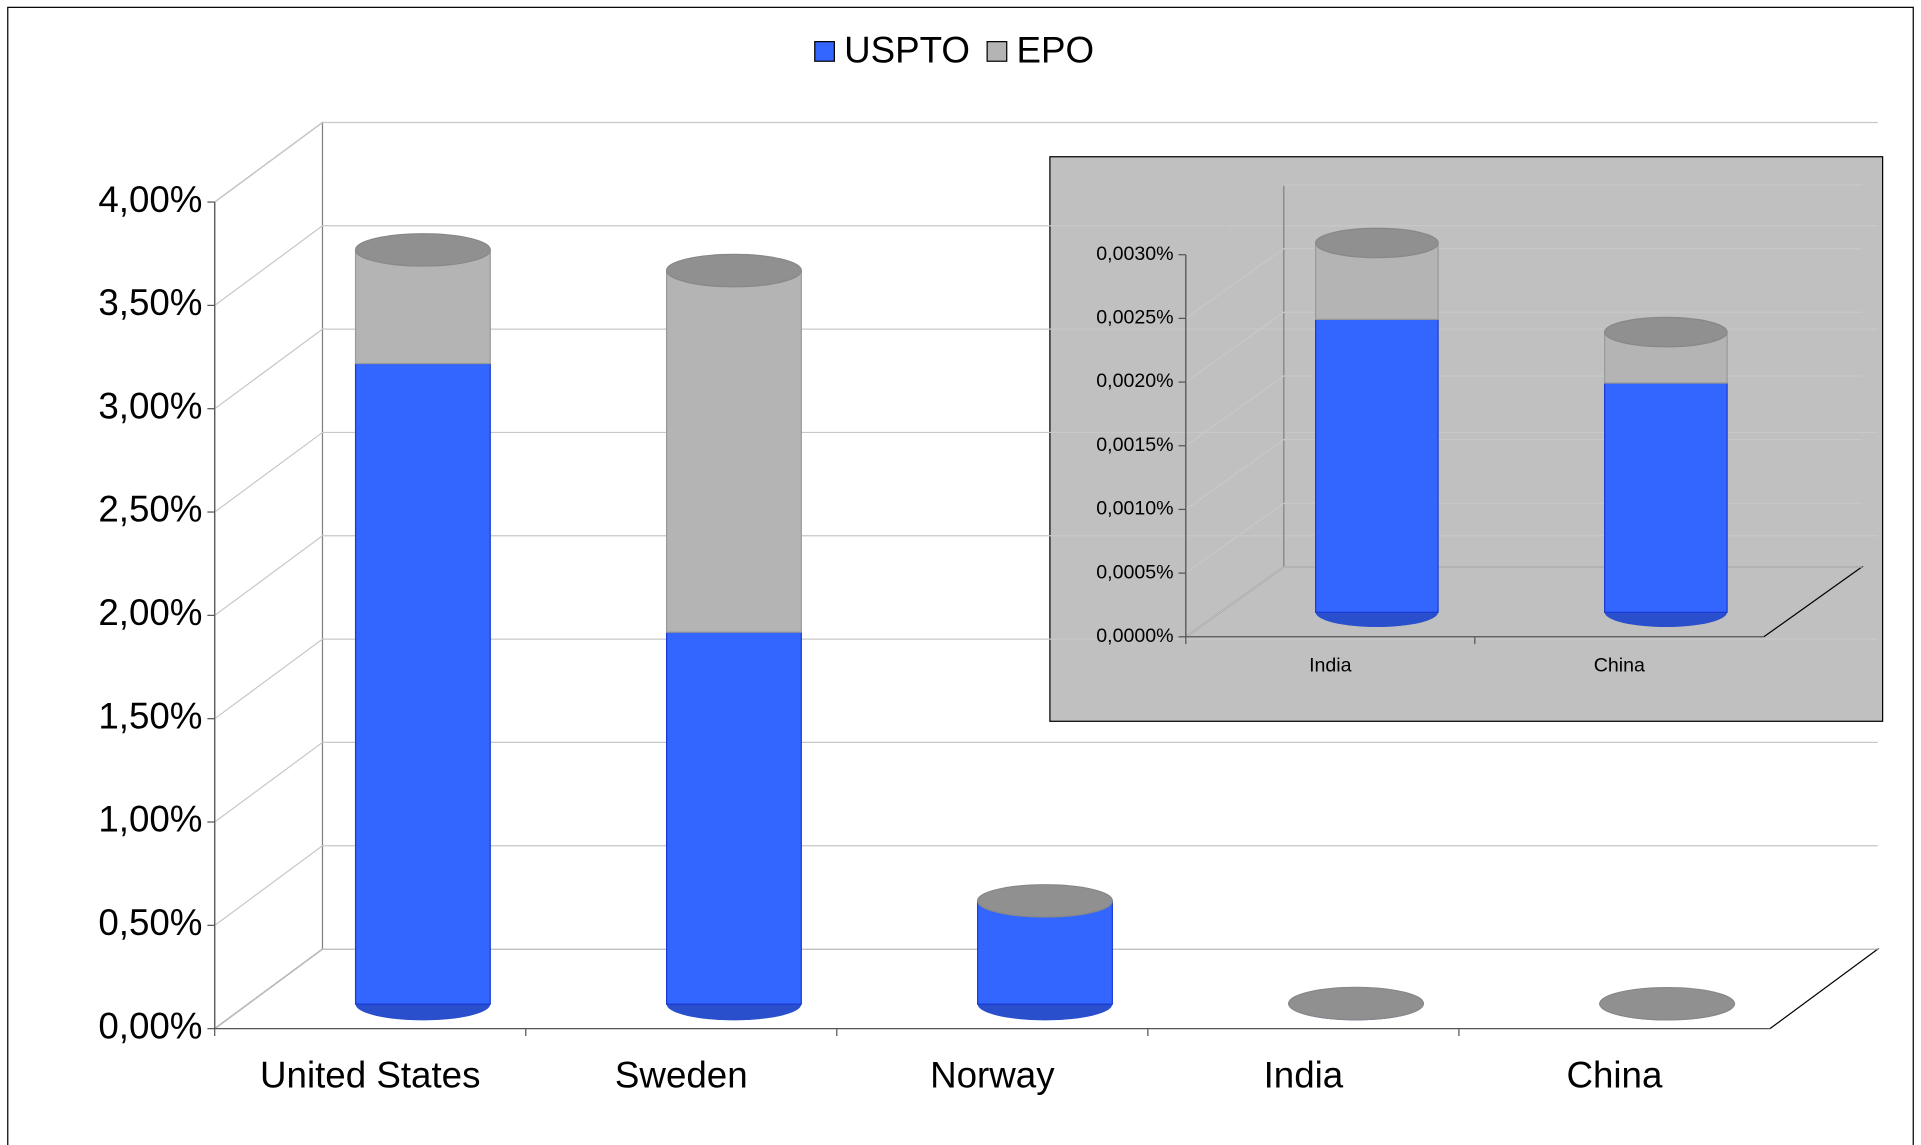 This screenshot has height=1145, width=1921. Describe the element at coordinates (907, 49) in the screenshot. I see `legend-label: USPTO` at that location.